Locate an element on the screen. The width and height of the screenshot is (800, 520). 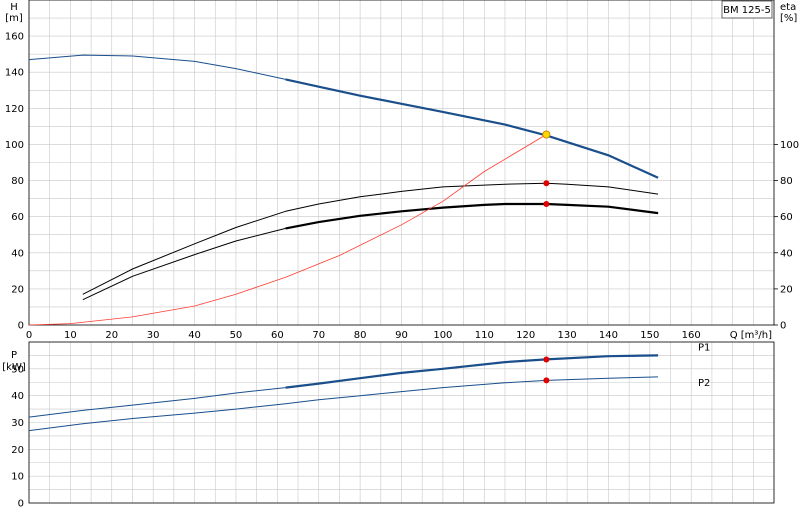
x-tick-label: 20 is located at coordinates (111, 335).